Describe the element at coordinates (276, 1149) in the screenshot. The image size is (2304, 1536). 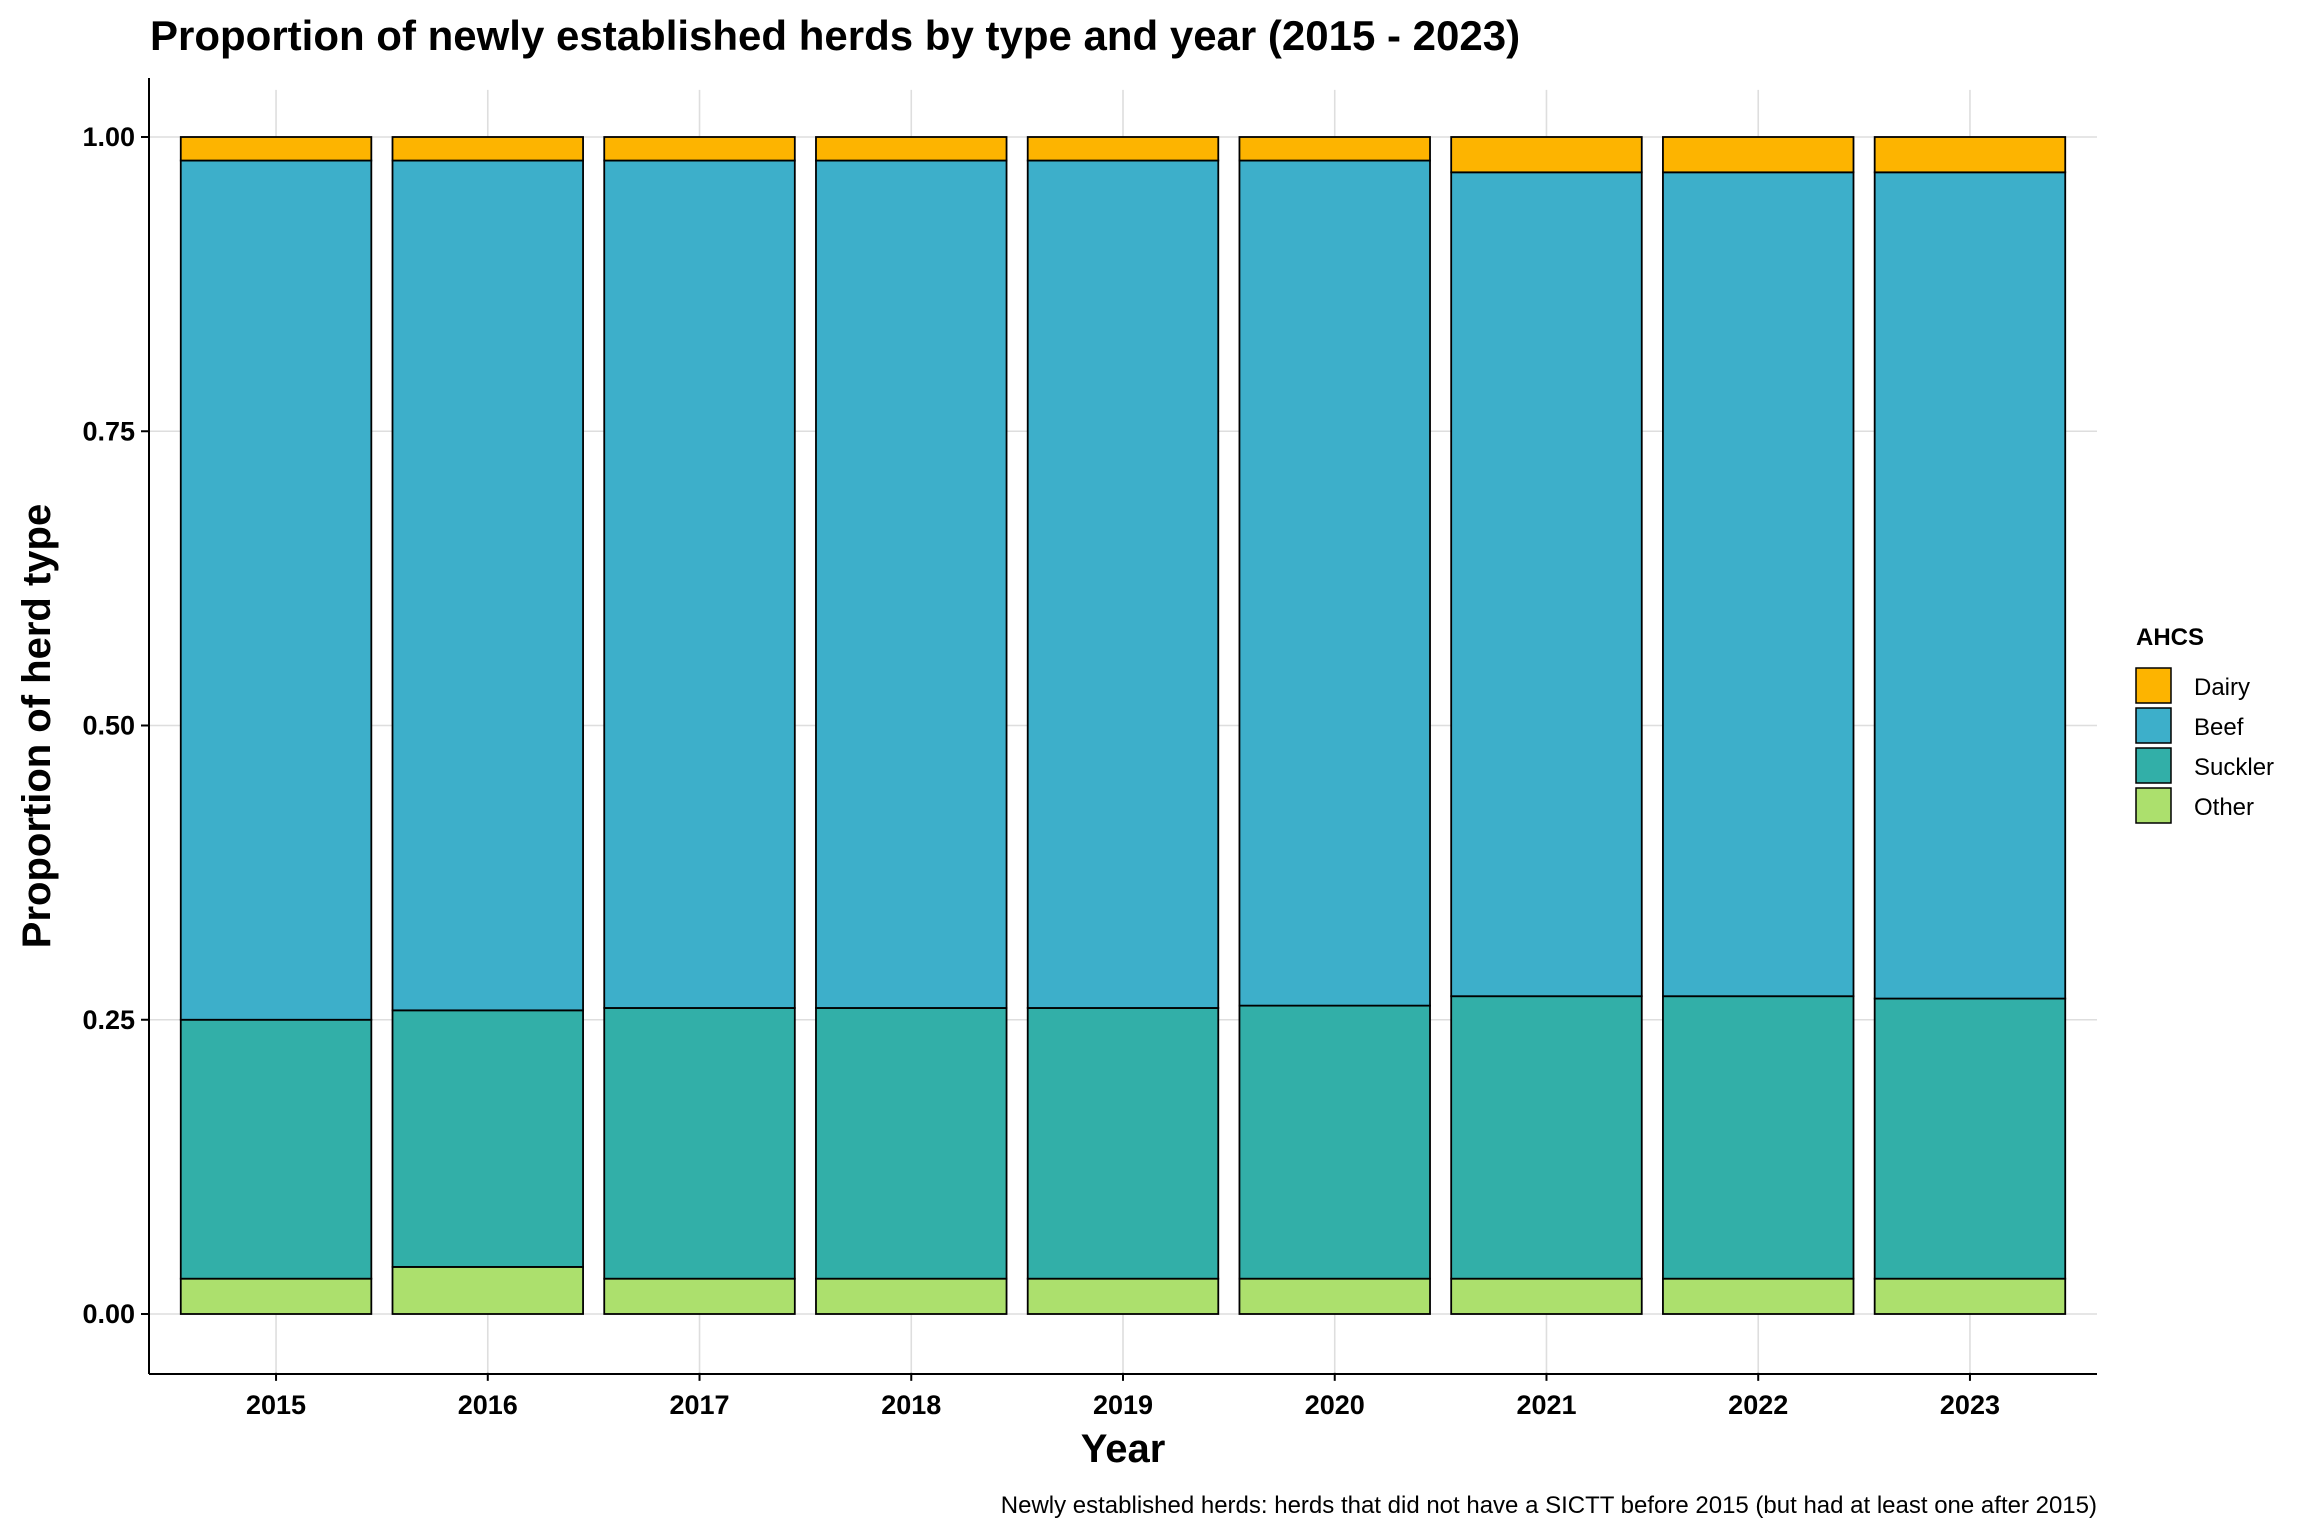
I see `bar-suckler-2015` at that location.